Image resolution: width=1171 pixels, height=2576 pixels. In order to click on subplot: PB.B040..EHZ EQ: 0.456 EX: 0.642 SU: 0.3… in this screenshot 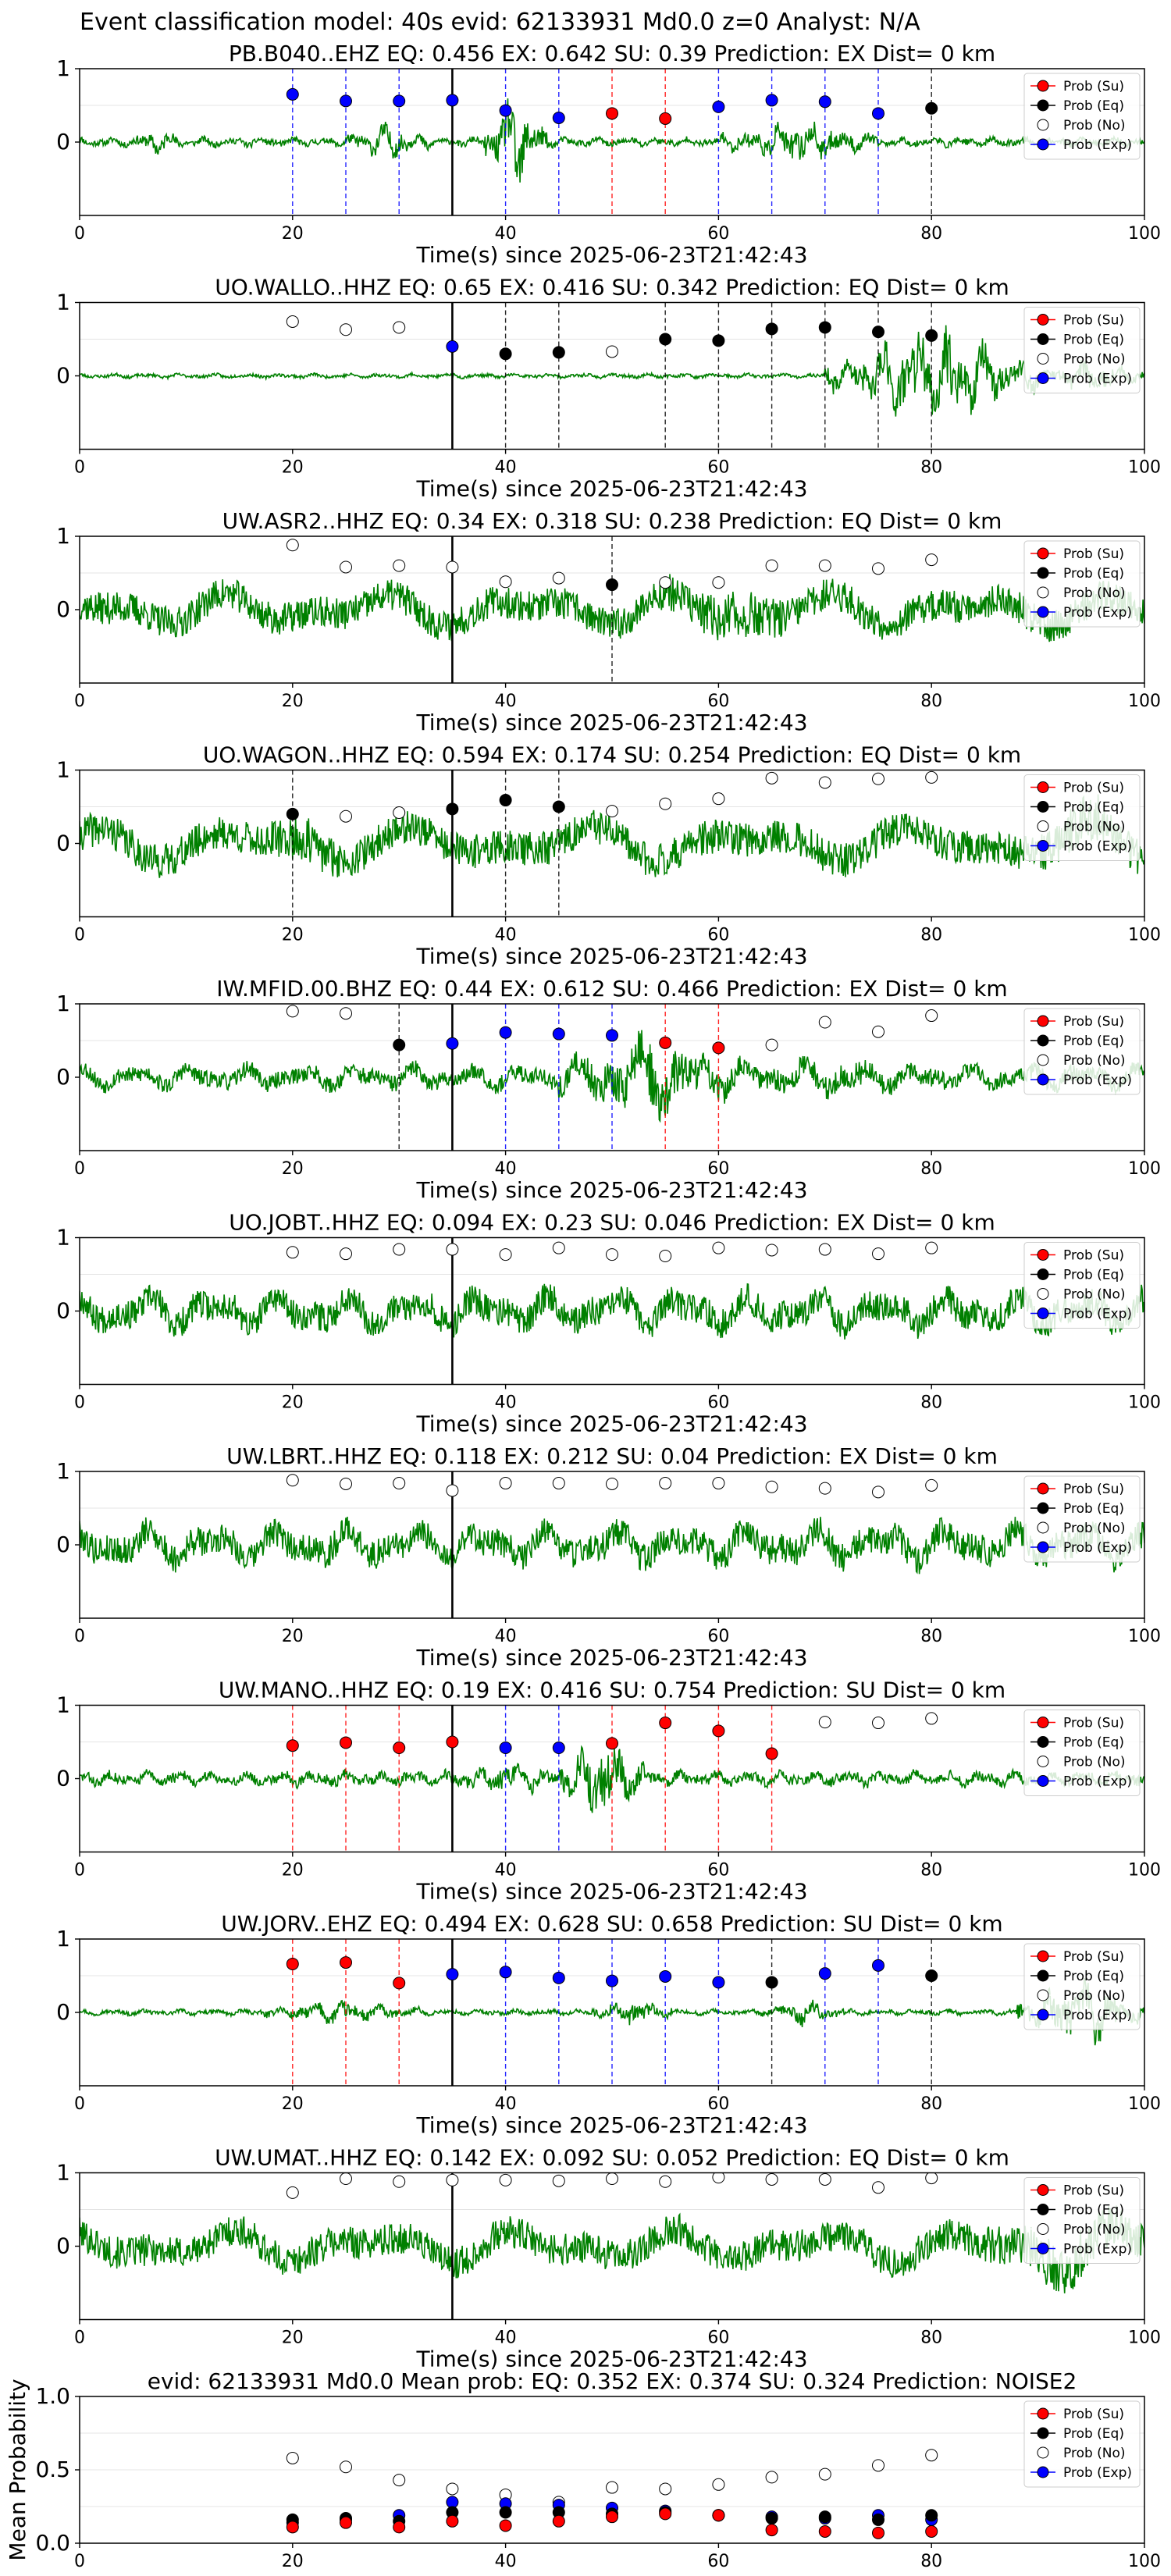, I will do `click(608, 154)`.